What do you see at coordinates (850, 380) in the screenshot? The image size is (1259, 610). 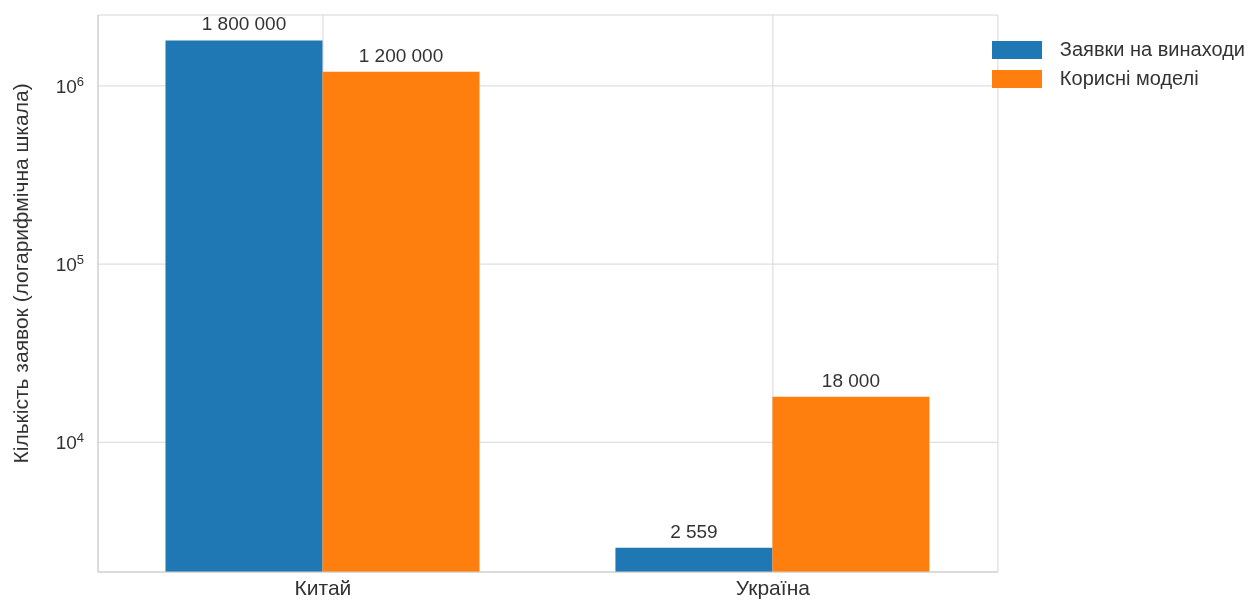 I see `data-label: 18 000` at bounding box center [850, 380].